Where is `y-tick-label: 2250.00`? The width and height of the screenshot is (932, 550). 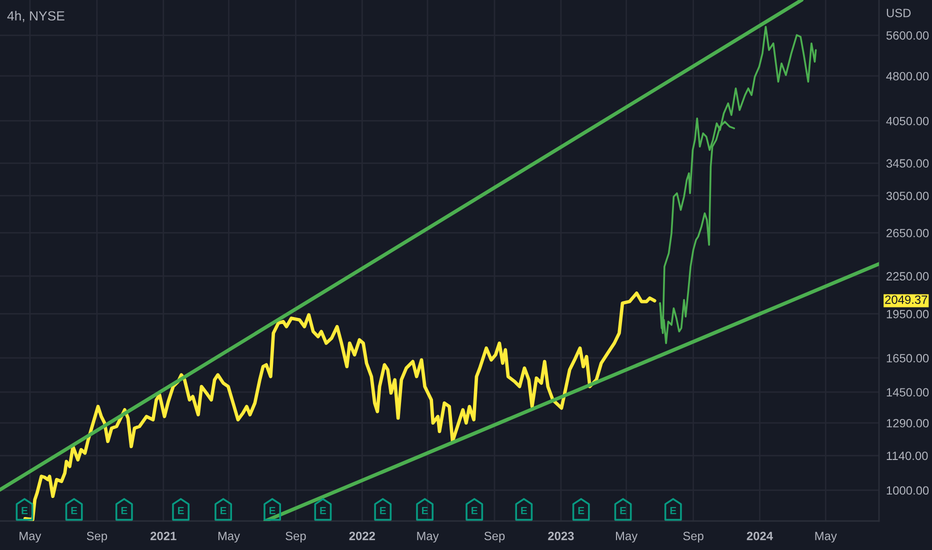 y-tick-label: 2250.00 is located at coordinates (907, 276).